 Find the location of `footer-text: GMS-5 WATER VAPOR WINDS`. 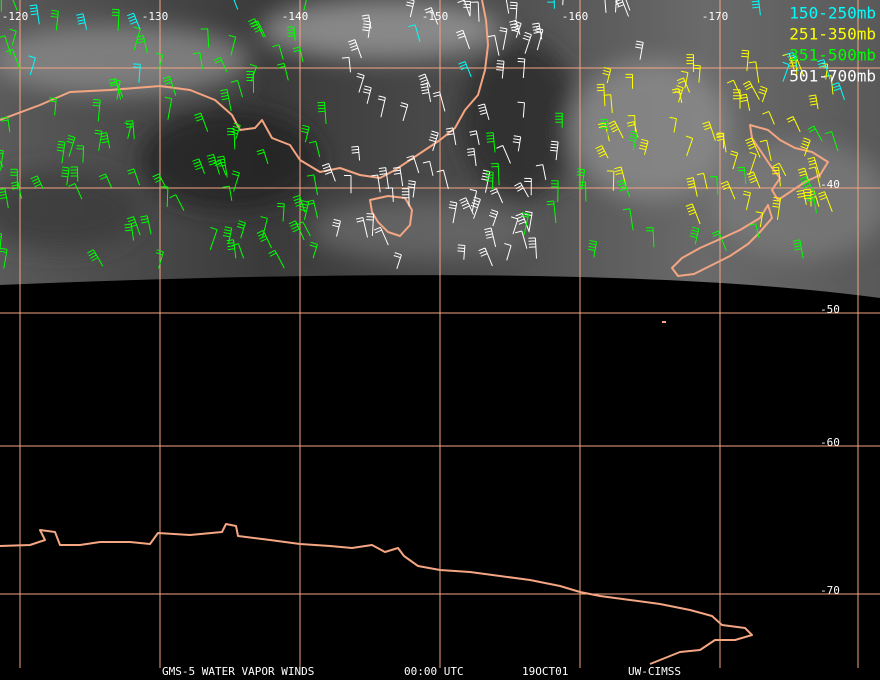

footer-text: GMS-5 WATER VAPOR WINDS is located at coordinates (238, 671).